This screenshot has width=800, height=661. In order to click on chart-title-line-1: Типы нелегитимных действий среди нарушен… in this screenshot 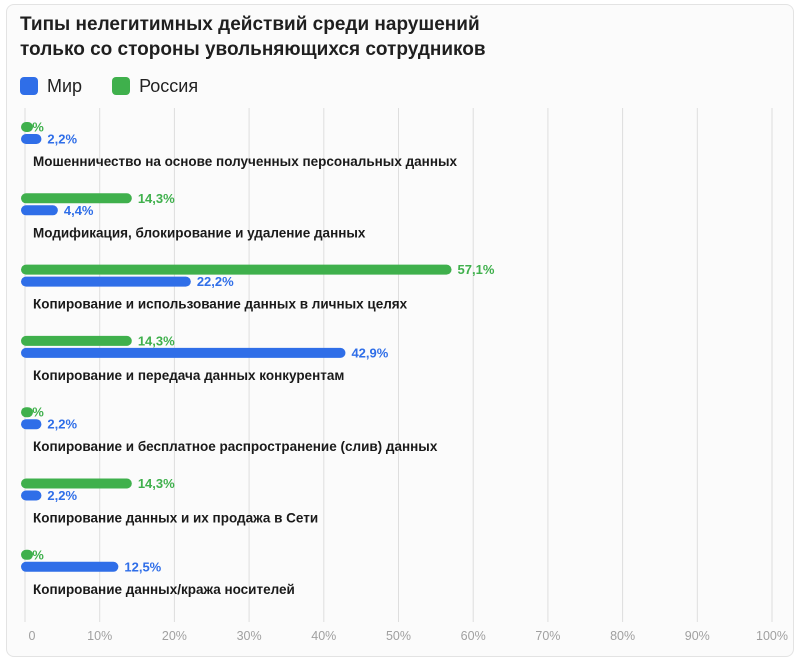, I will do `click(250, 24)`.